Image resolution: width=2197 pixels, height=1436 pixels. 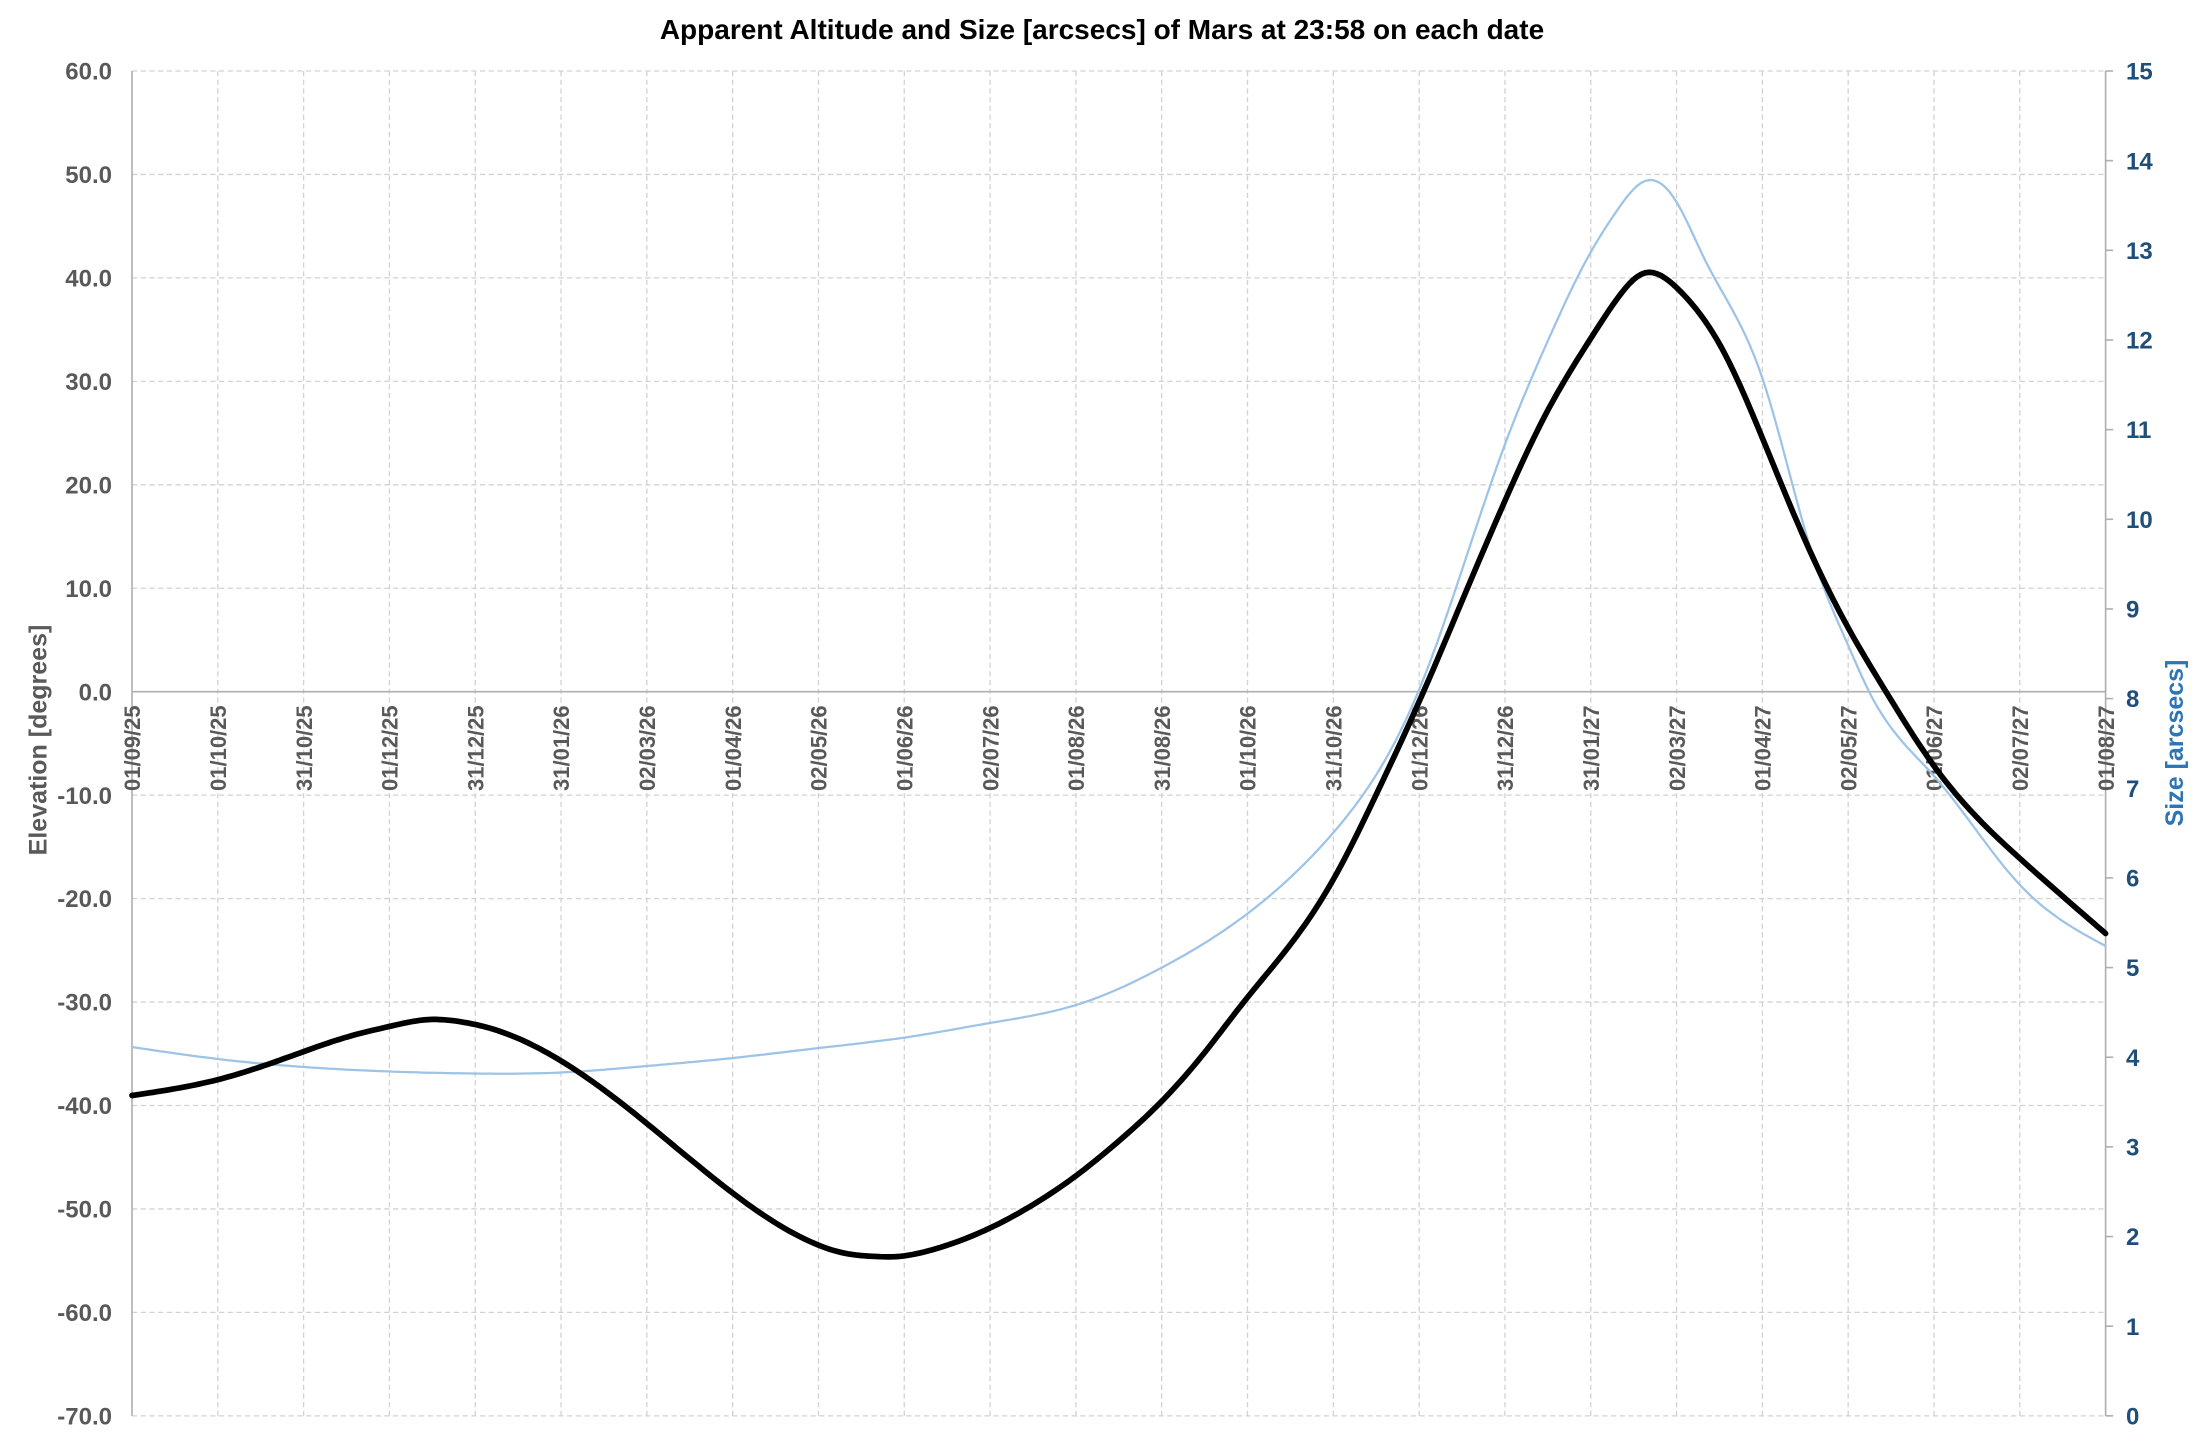 What do you see at coordinates (2139, 520) in the screenshot?
I see `svg-text: 10` at bounding box center [2139, 520].